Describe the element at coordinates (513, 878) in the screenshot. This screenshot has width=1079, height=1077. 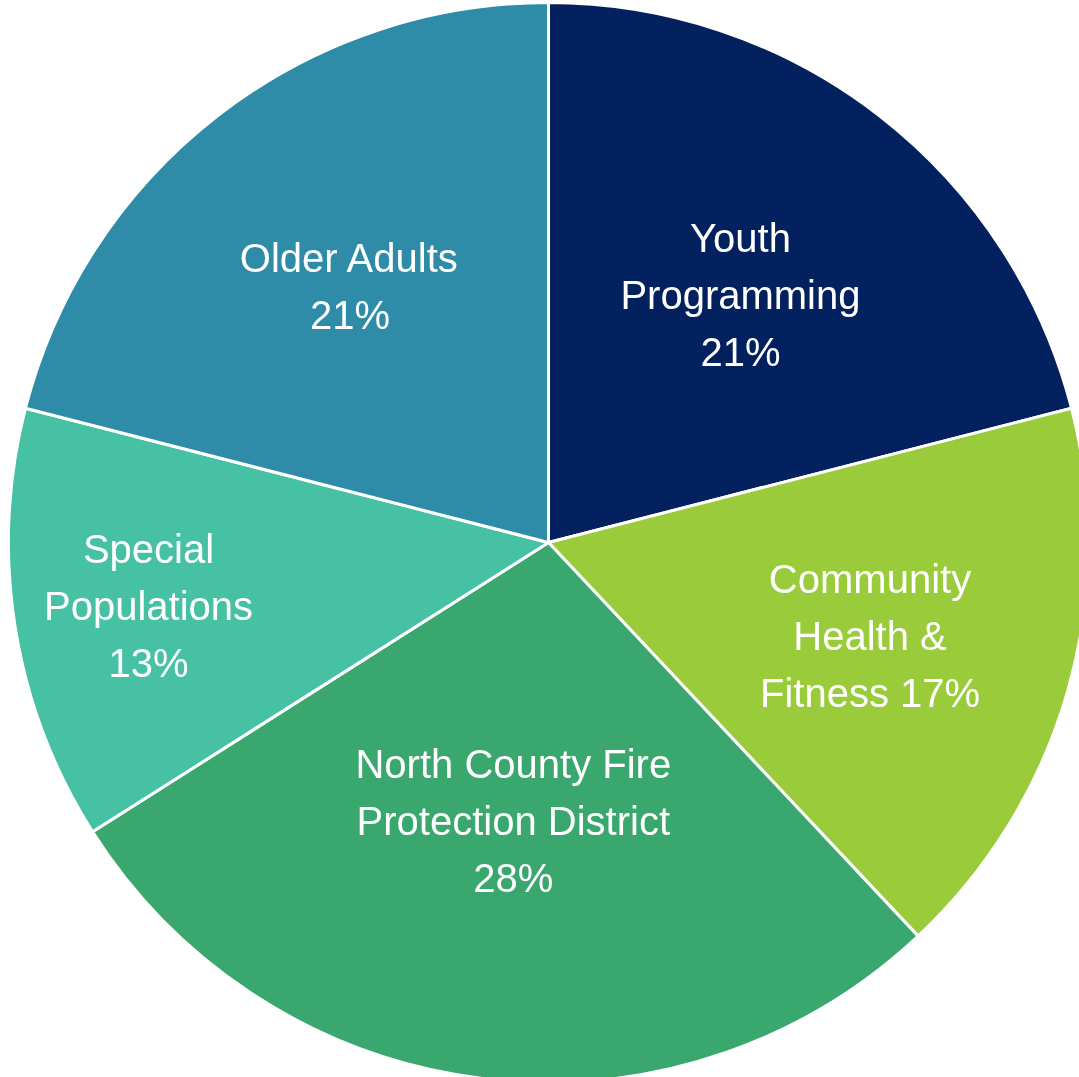
I see `data-label: 28%` at that location.